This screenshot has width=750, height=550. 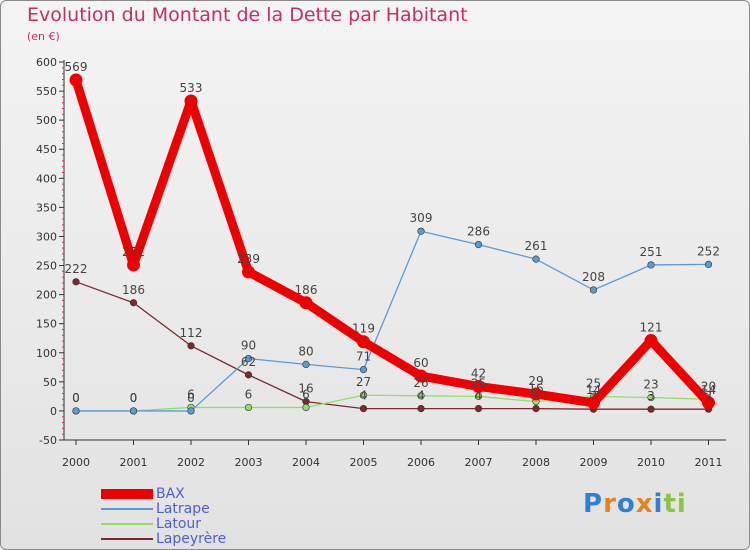 I want to click on y-tick-label: 0, so click(x=53, y=411).